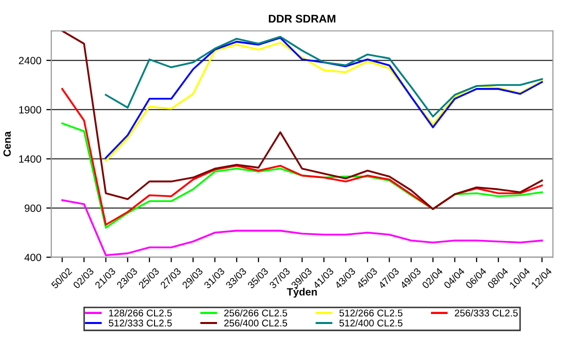  What do you see at coordinates (256, 323) in the screenshot?
I see `legend-label: 256/400 CL2.5` at bounding box center [256, 323].